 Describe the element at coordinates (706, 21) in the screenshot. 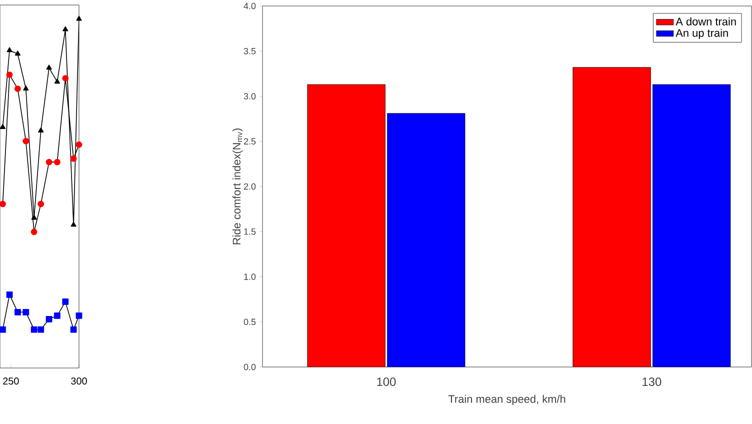

I see `legend-label: A down train` at that location.